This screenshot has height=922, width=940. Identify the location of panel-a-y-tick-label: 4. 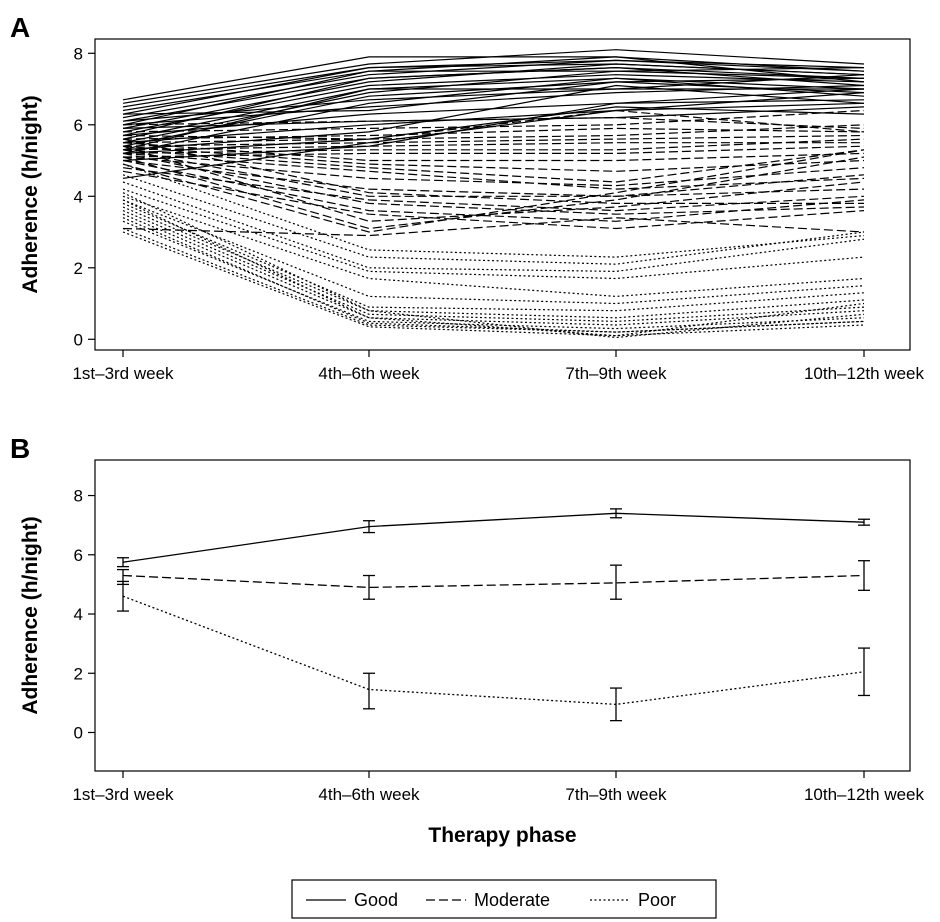
(78, 196).